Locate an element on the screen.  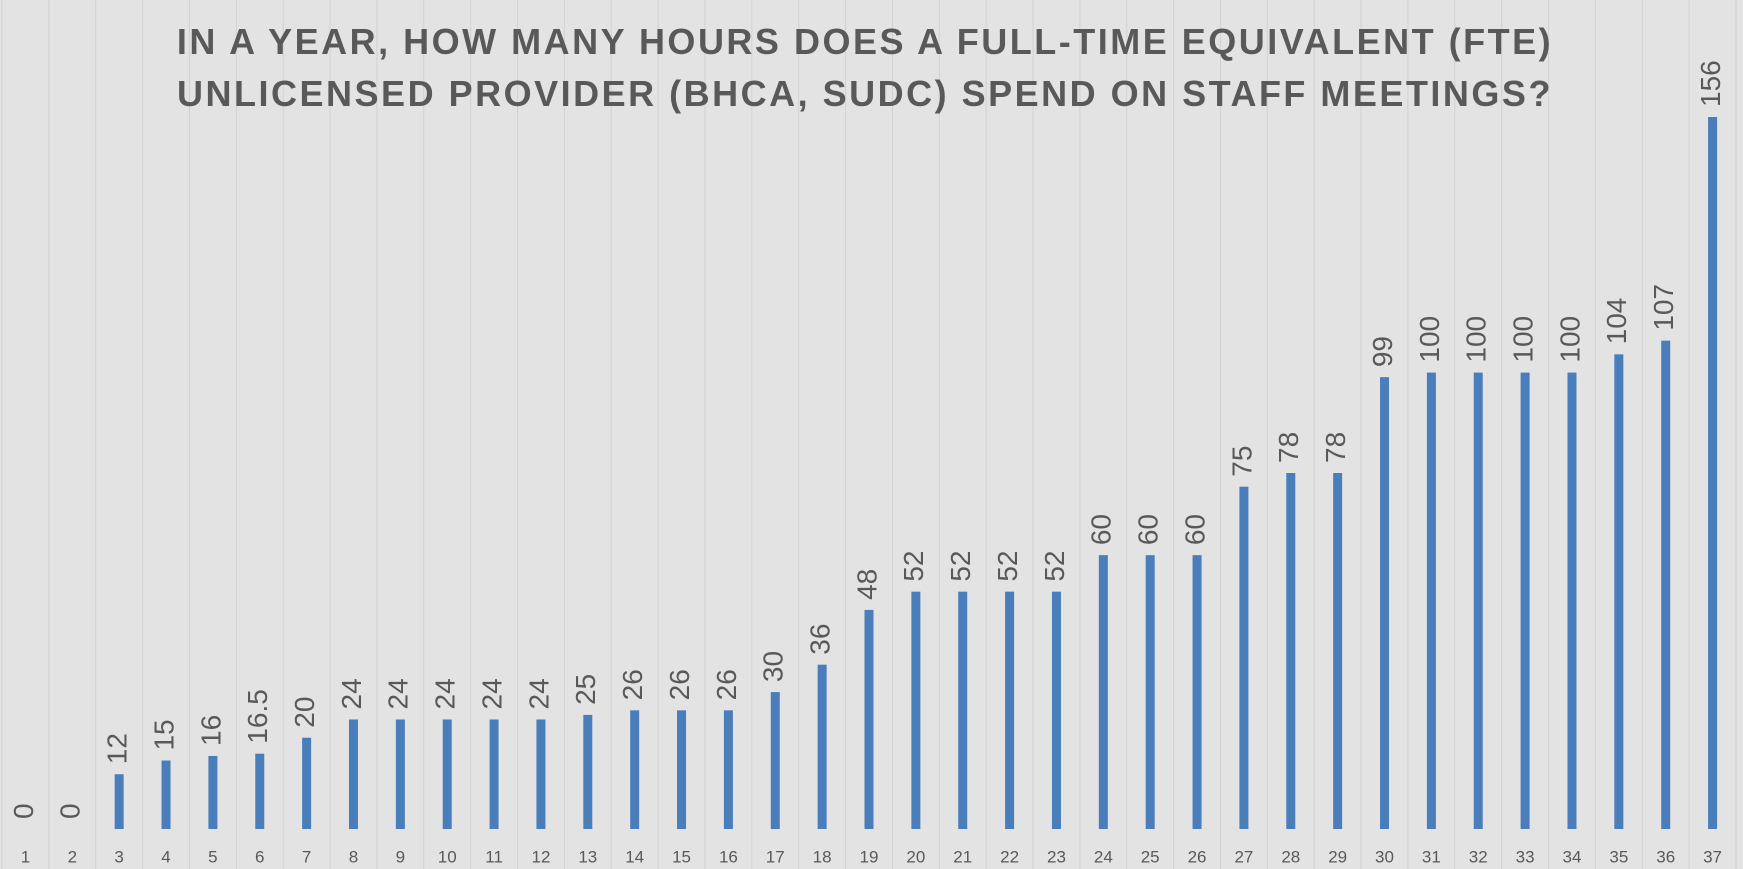
value-label: 99 is located at coordinates (1382, 351).